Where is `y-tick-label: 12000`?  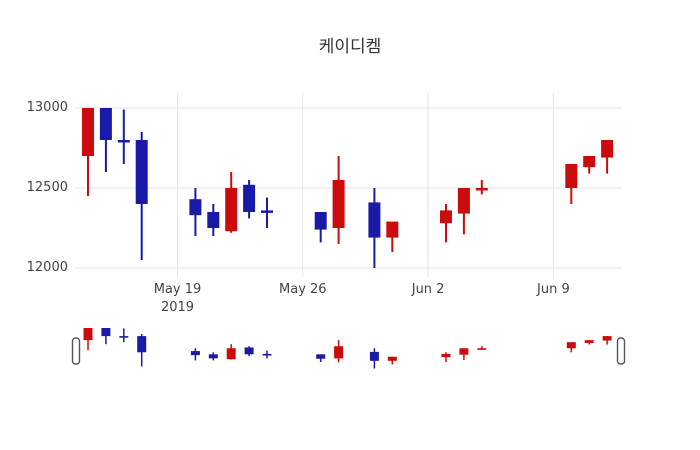 y-tick-label: 12000 is located at coordinates (47, 267).